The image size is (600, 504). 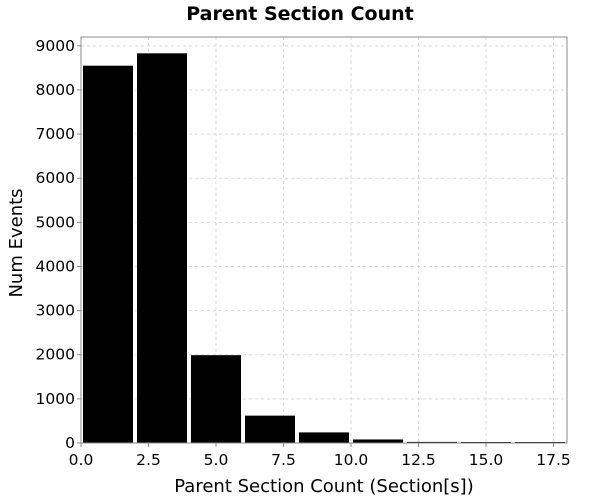 What do you see at coordinates (486, 460) in the screenshot?
I see `x-tick-label: 15.0` at bounding box center [486, 460].